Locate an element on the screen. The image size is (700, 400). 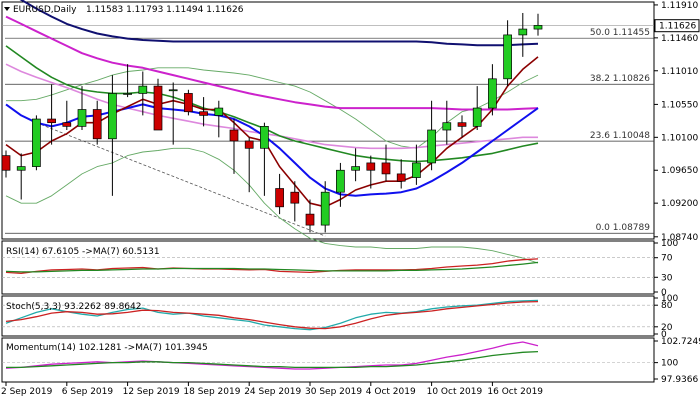
fib-level-label: 23.6 1.10048 is located at coordinates (620, 136).